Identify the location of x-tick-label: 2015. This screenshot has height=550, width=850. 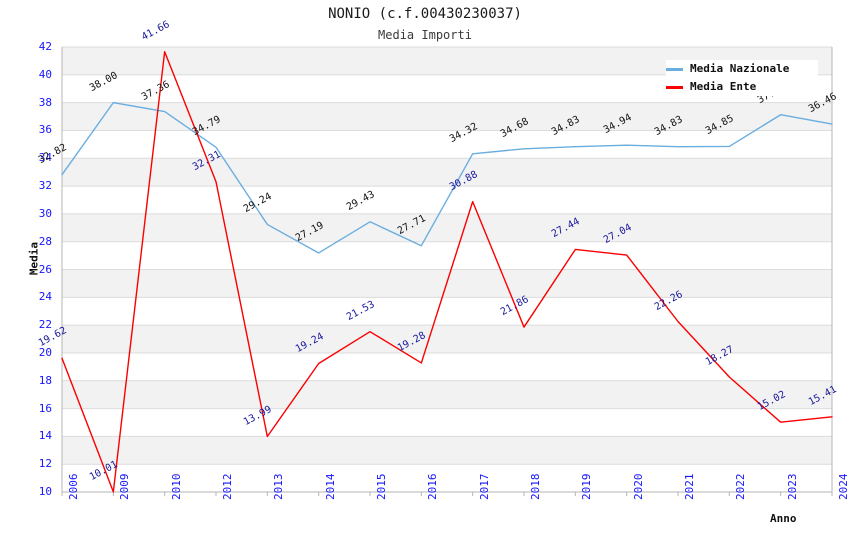
(381, 487).